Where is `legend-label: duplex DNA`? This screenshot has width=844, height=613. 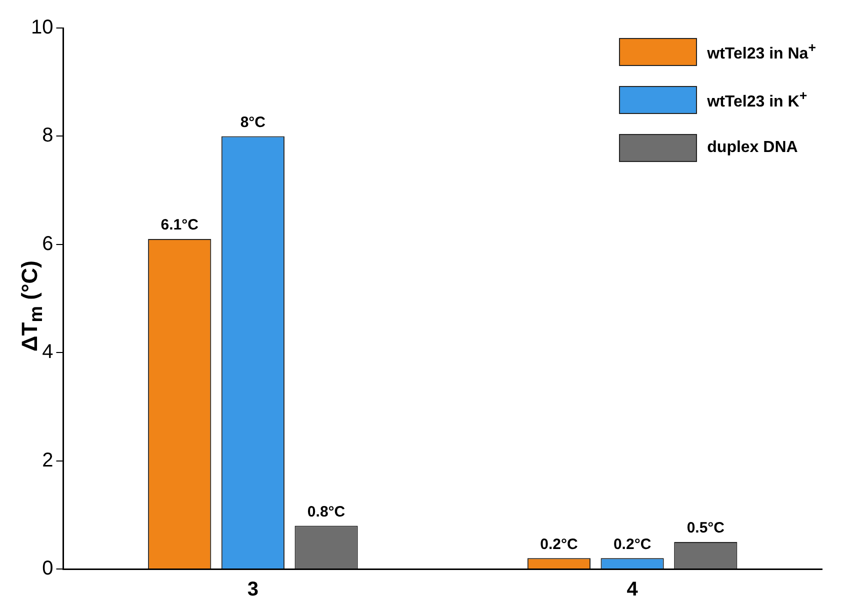
legend-label: duplex DNA is located at coordinates (752, 148).